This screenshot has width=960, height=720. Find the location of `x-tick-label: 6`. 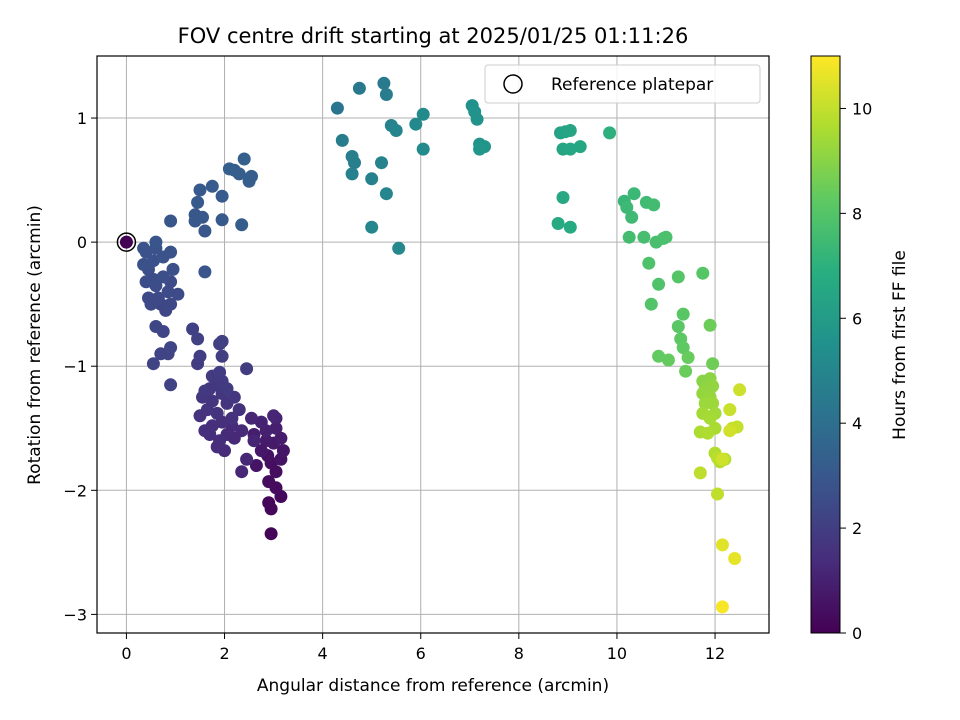

x-tick-label: 6 is located at coordinates (421, 653).